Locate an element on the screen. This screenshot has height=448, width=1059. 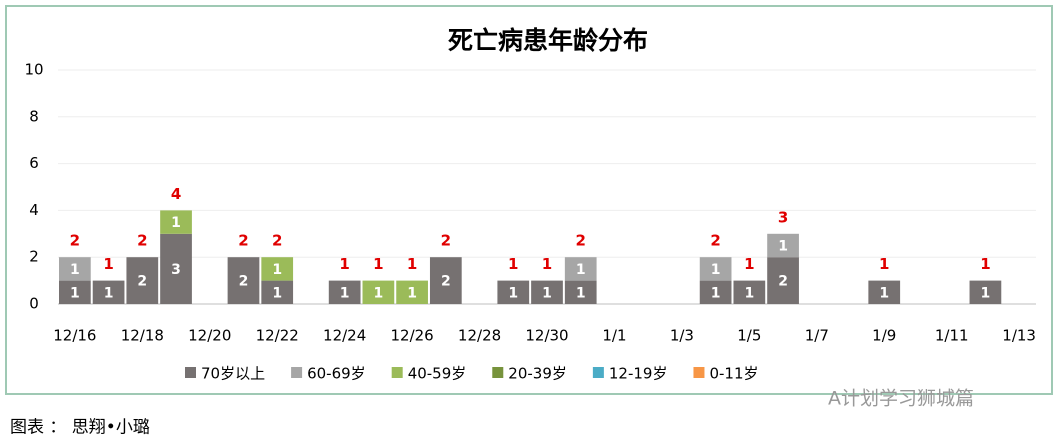
x-tick-label: 1/5 is located at coordinates (749, 336).